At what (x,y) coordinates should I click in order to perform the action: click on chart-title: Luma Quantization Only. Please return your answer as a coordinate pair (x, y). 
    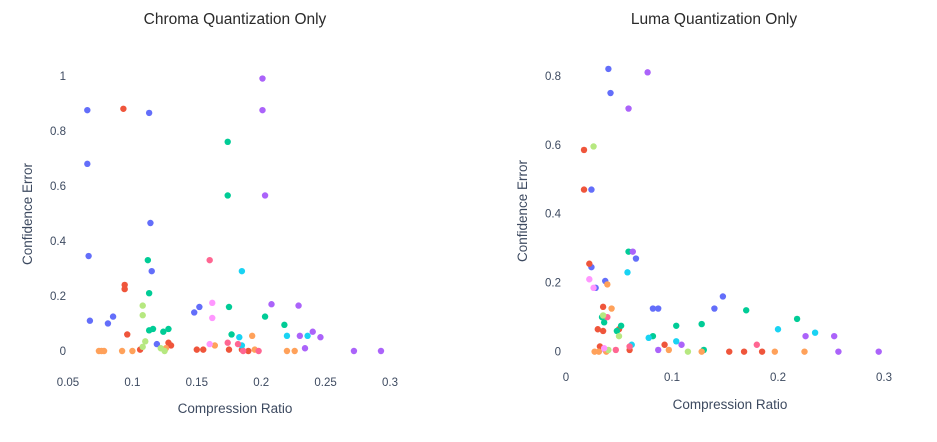
    Looking at the image, I should click on (714, 19).